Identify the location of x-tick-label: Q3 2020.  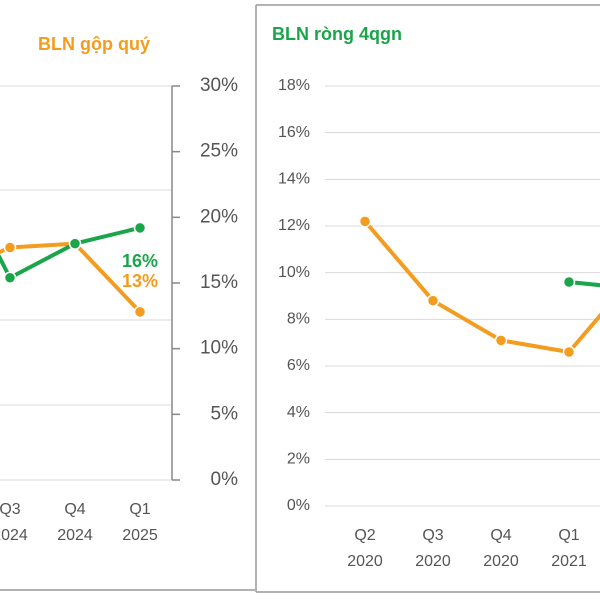
(433, 548).